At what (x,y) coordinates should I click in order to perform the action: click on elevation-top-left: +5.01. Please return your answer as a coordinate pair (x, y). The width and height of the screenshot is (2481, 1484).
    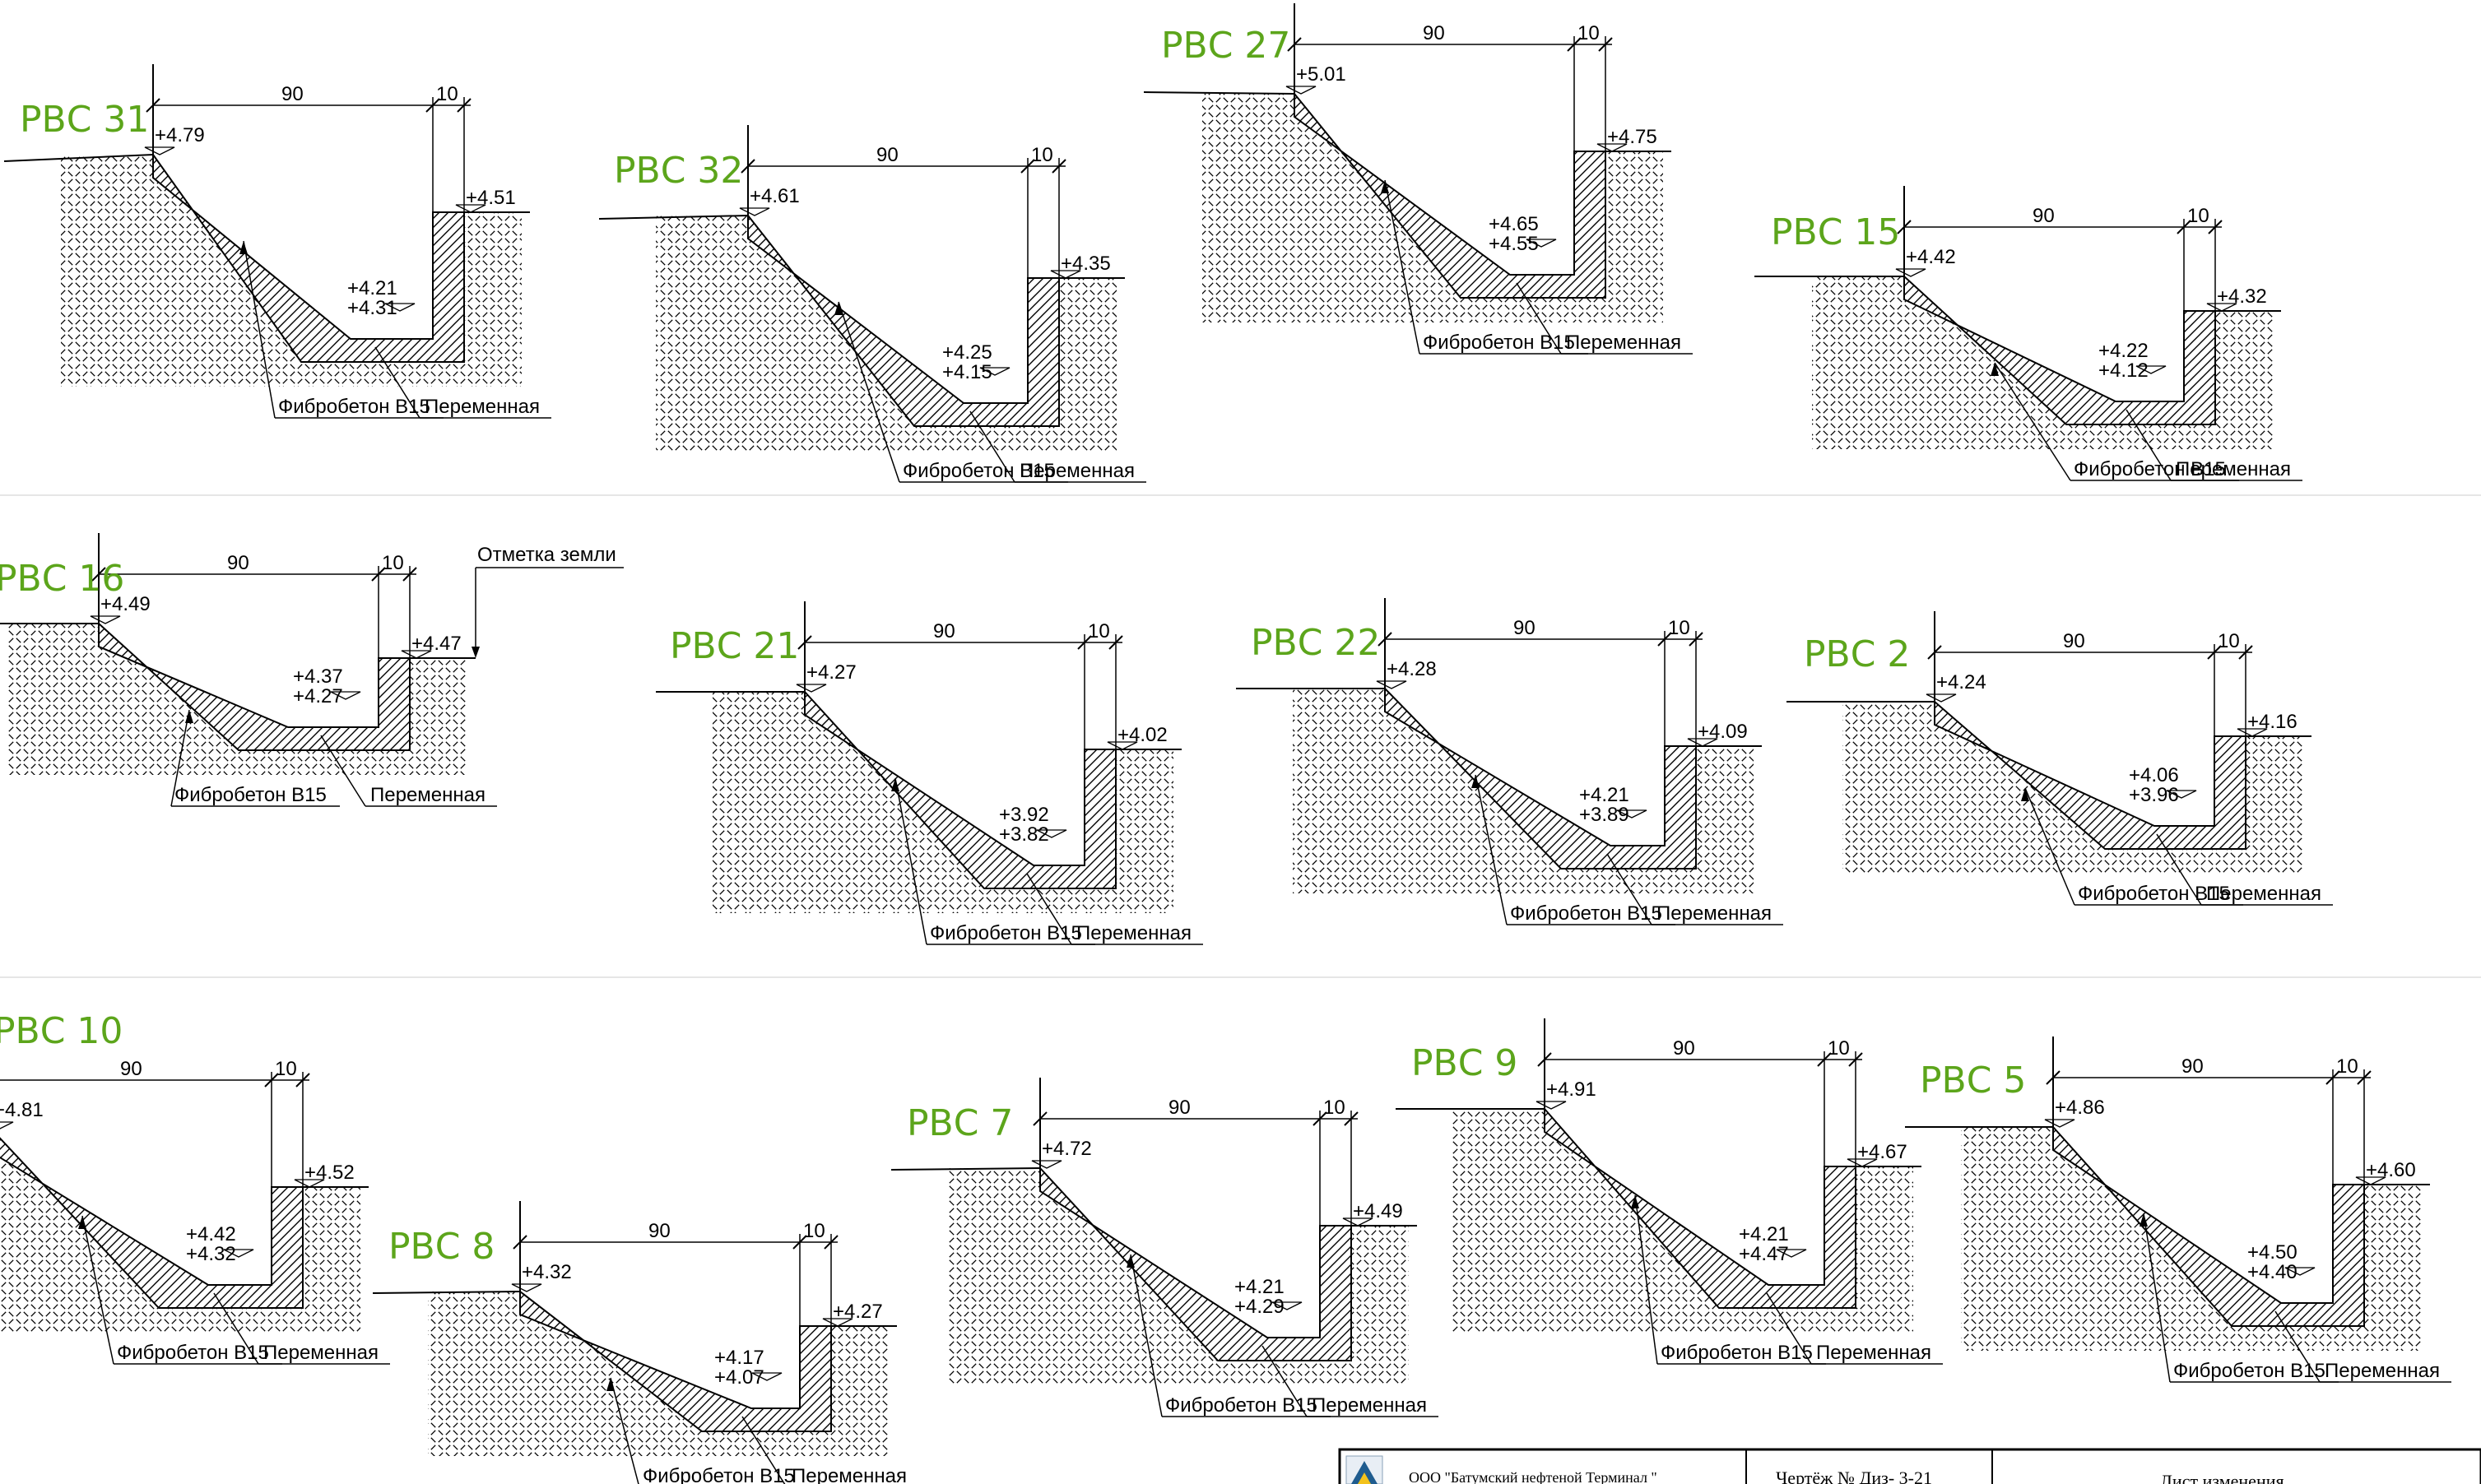
    Looking at the image, I should click on (1321, 74).